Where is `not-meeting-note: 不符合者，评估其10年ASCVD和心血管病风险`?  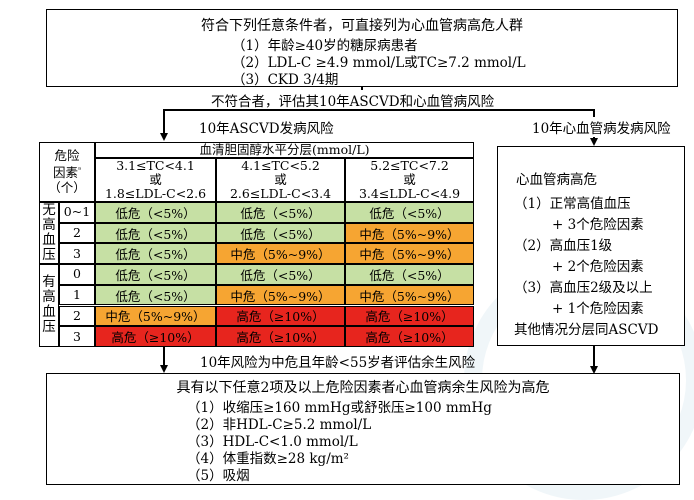
not-meeting-note: 不符合者，评估其10年ASCVD和心血管病风险 is located at coordinates (353, 100).